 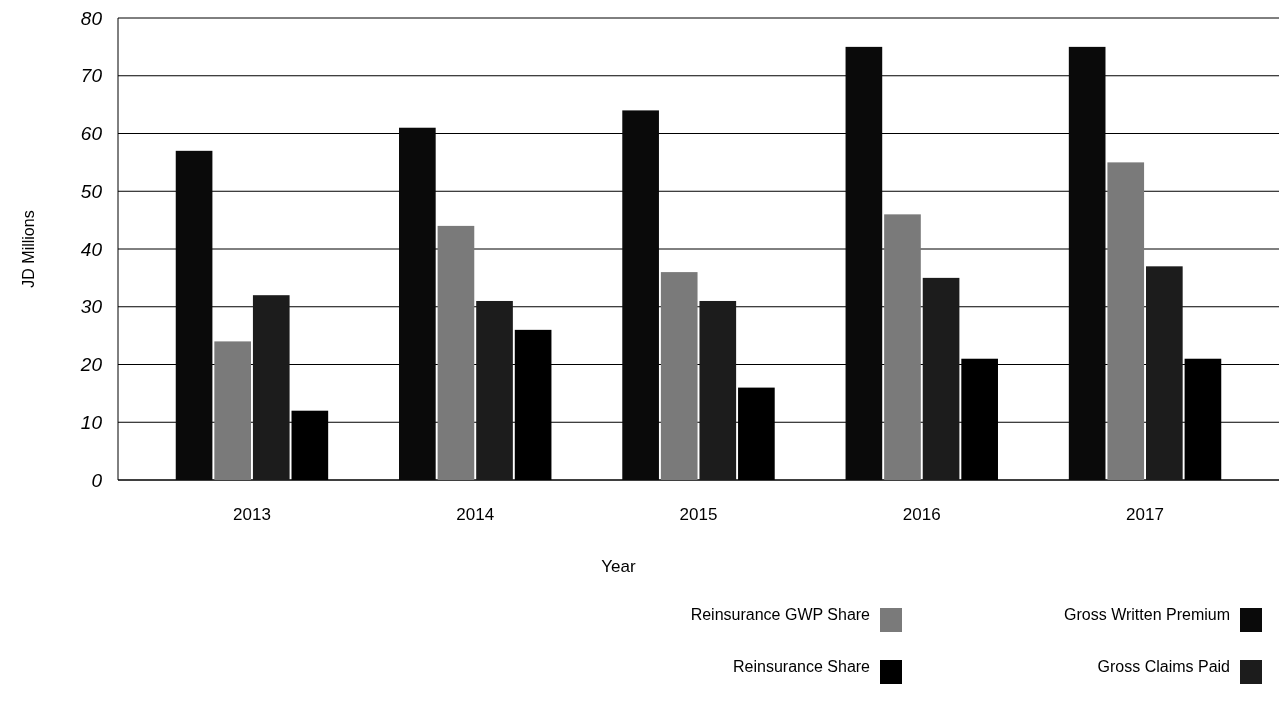 I want to click on legend-label: Reinsurance GWP Share, so click(x=780, y=614).